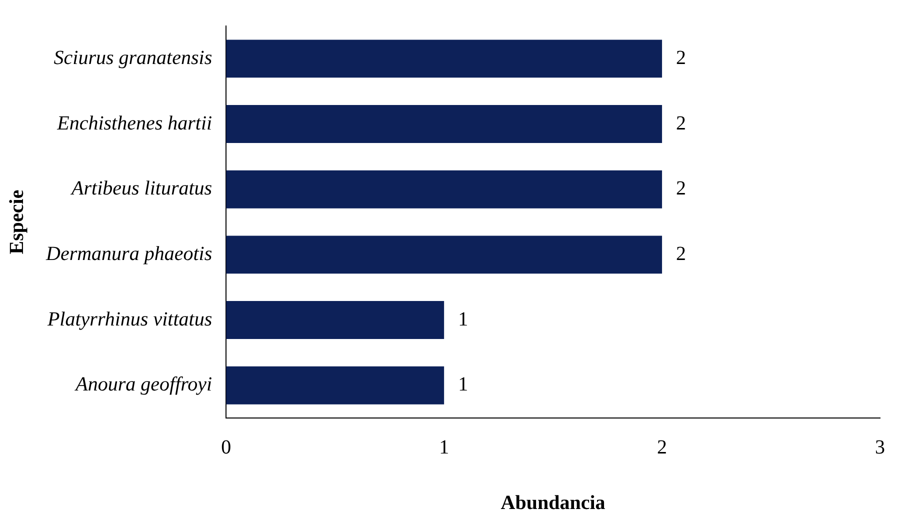 The image size is (903, 522). I want to click on y-tick-label: Platyrrhinus vittatus, so click(129, 319).